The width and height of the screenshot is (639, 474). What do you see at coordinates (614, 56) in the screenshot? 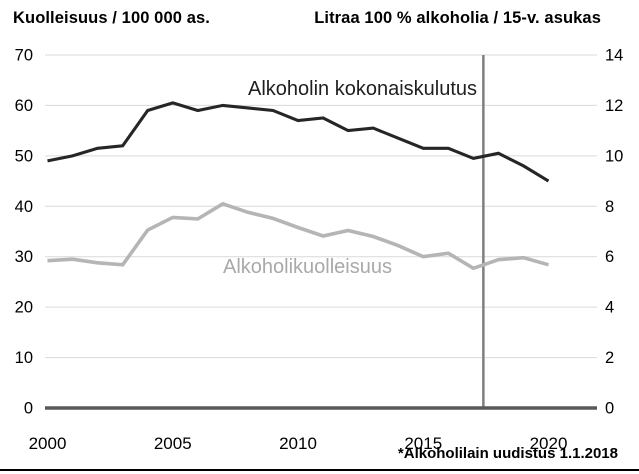
I see `right-axis-tick-label: 14` at bounding box center [614, 56].